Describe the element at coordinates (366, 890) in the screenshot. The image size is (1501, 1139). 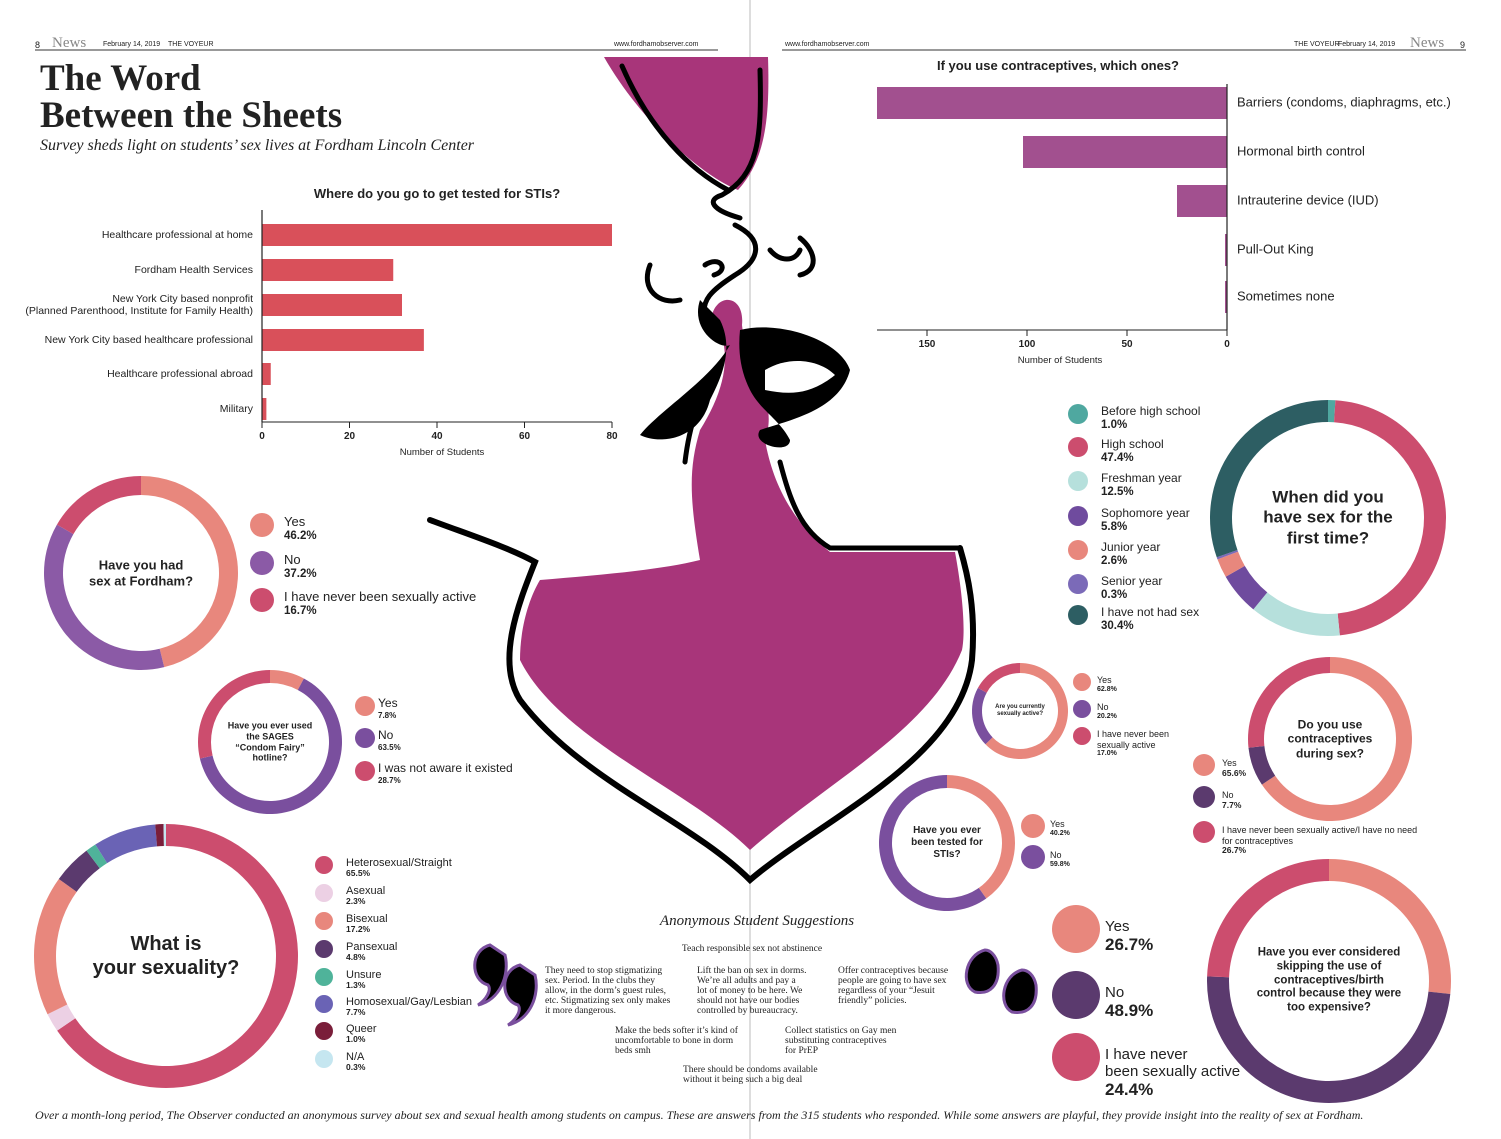
I see `legend-label: Asexual` at that location.